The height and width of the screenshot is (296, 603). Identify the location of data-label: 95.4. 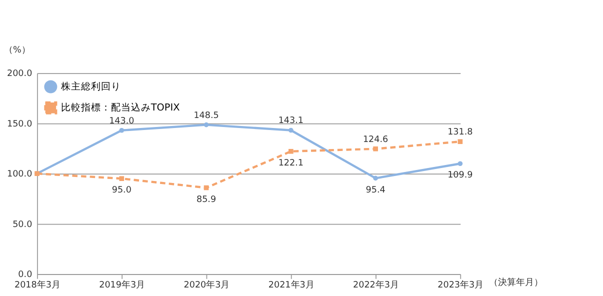
(376, 190).